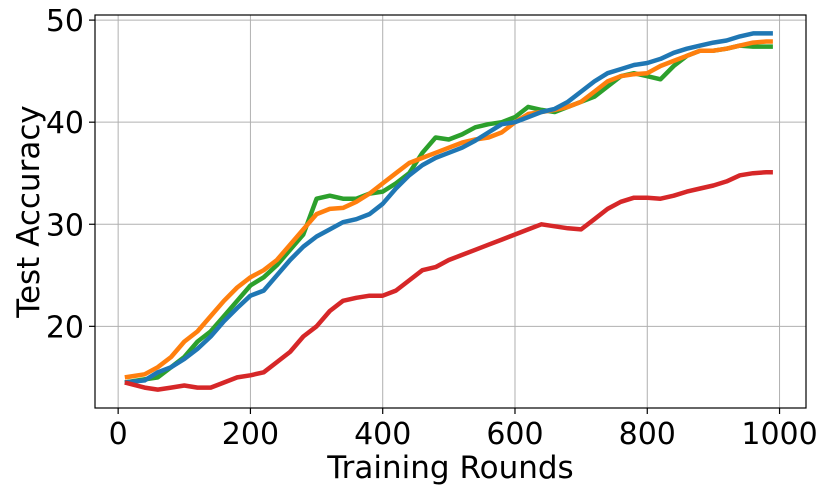 The width and height of the screenshot is (830, 493). What do you see at coordinates (463, 430) in the screenshot?
I see `x-axis-ticks: 0 200 400 600 800 1000` at bounding box center [463, 430].